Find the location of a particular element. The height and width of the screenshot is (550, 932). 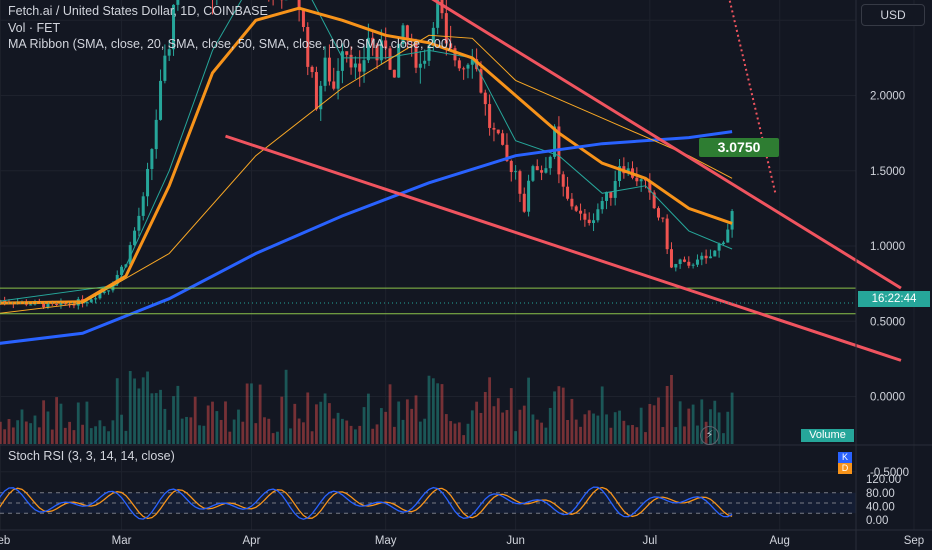

stoch-rsi-legend: Stoch RSI (3, 3, 14, 14, close) is located at coordinates (91, 456).